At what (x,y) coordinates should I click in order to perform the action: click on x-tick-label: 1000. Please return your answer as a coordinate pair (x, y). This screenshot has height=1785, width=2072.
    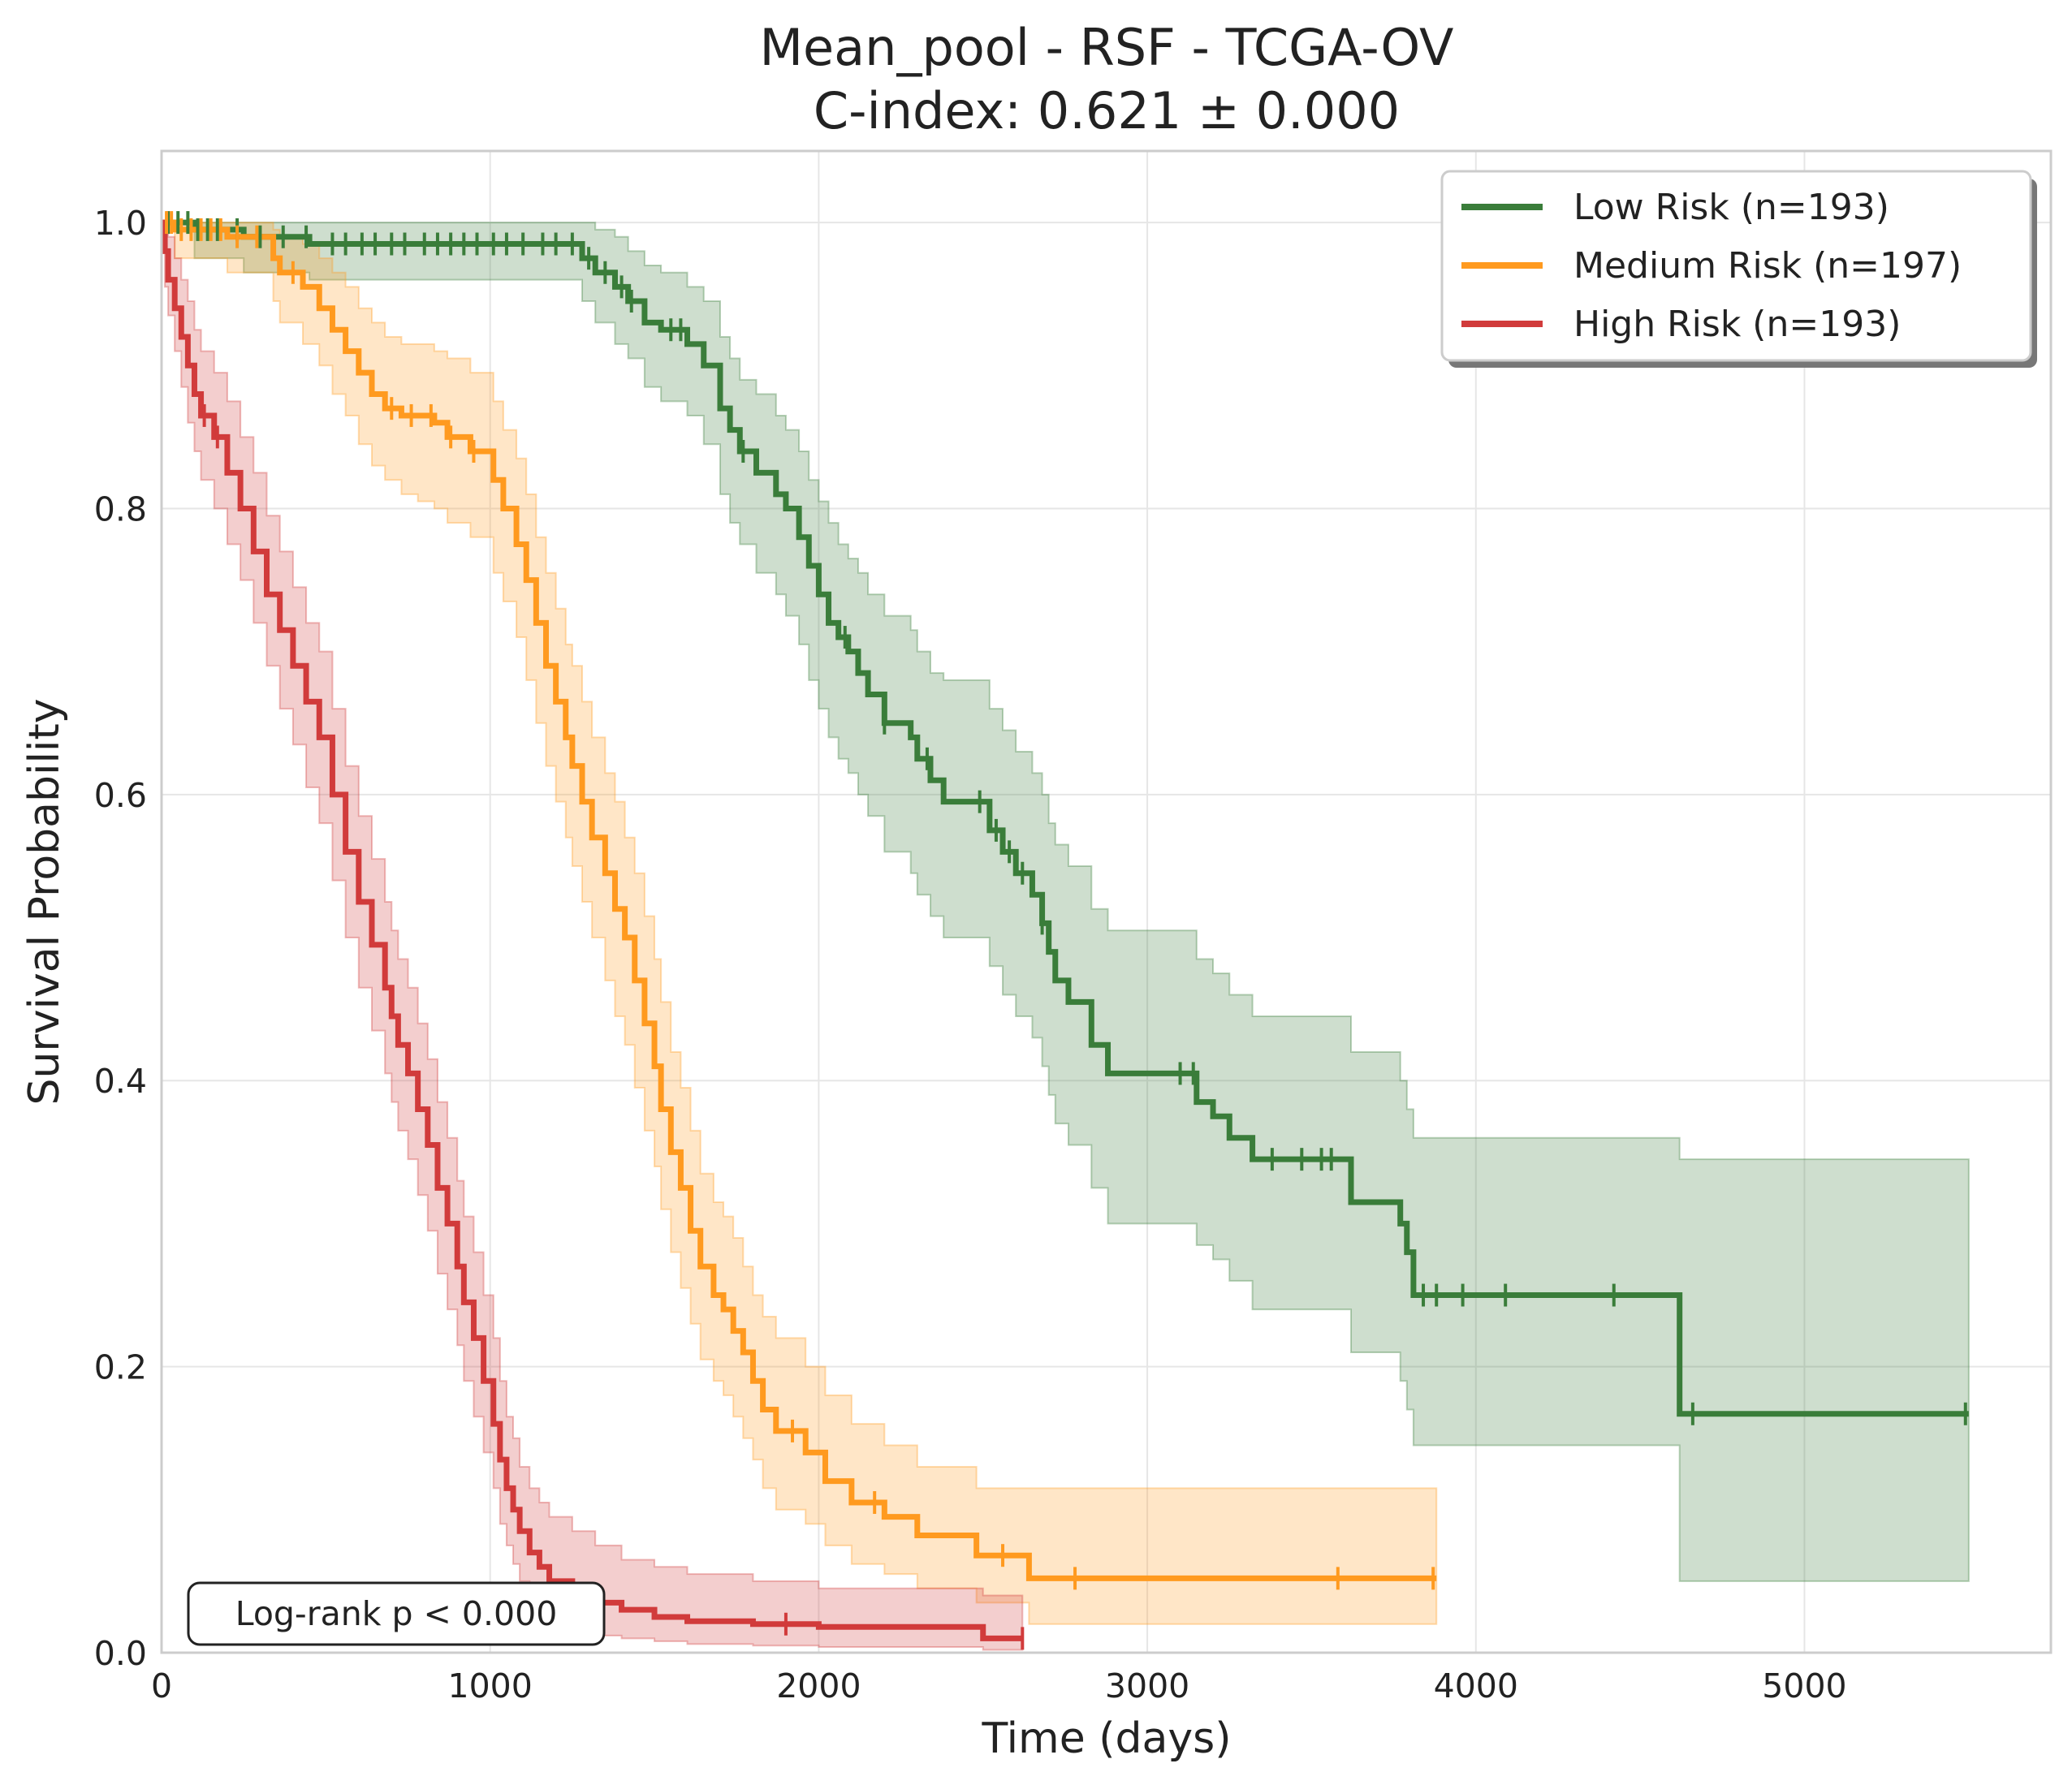
    Looking at the image, I should click on (490, 1686).